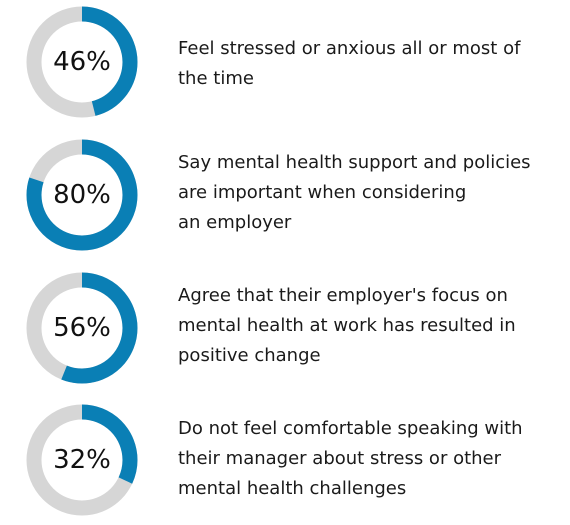 The image size is (570, 525). Describe the element at coordinates (322, 192) in the screenshot. I see `description-line: are important when considering` at that location.